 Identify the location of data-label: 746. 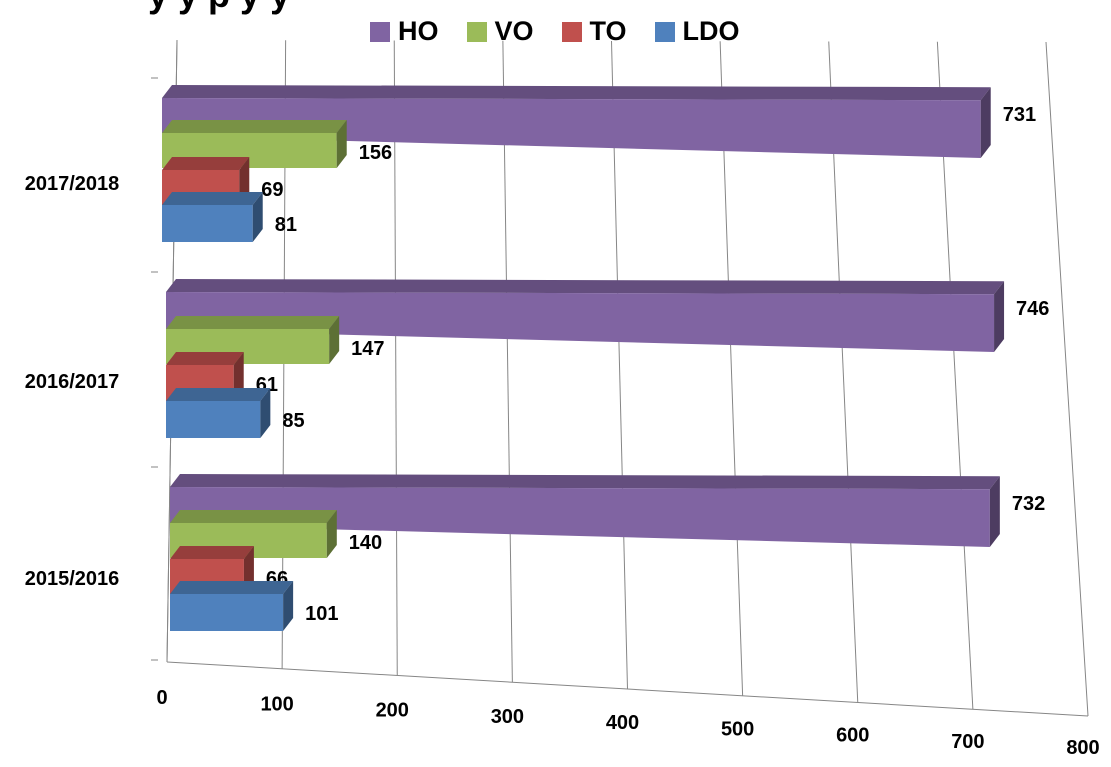
(1032, 309).